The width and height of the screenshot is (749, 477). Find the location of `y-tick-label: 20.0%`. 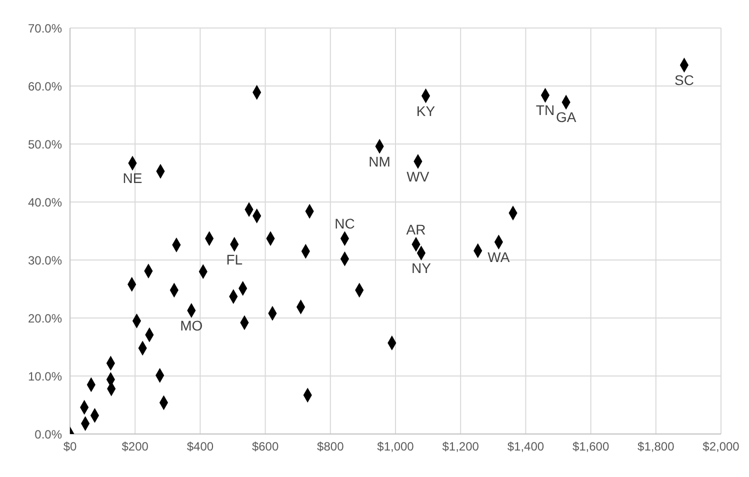

y-tick-label: 20.0% is located at coordinates (45, 318).